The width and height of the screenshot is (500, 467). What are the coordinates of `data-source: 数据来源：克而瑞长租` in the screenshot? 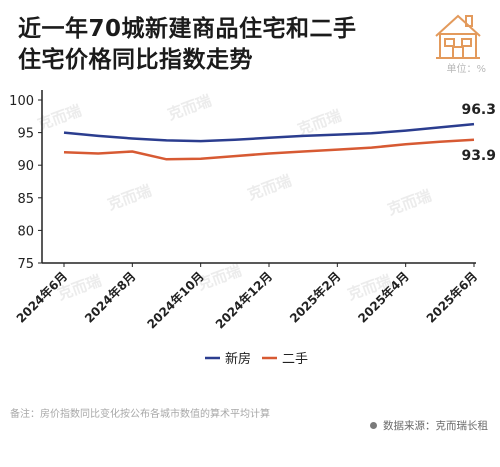 It's located at (429, 425).